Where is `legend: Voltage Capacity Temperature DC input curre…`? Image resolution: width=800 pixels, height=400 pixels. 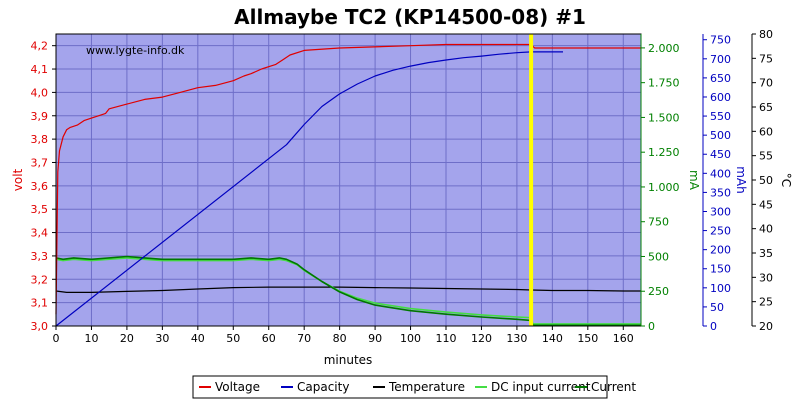 legend: Voltage Capacity Temperature DC input curre… is located at coordinates (414, 387).